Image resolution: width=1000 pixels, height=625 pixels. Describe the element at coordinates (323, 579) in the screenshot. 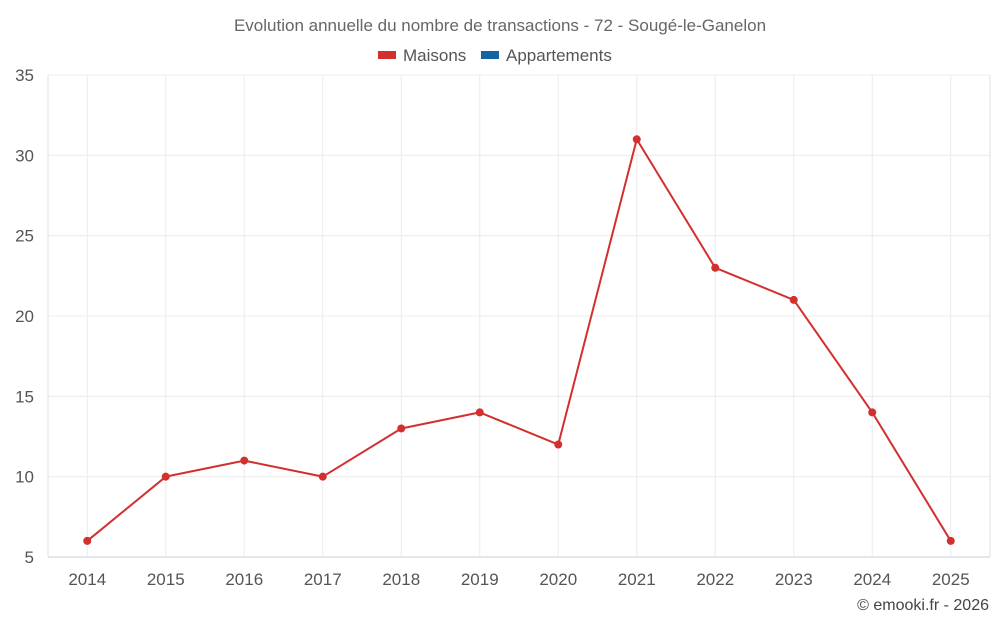

I see `x-tick-label: 2017` at that location.